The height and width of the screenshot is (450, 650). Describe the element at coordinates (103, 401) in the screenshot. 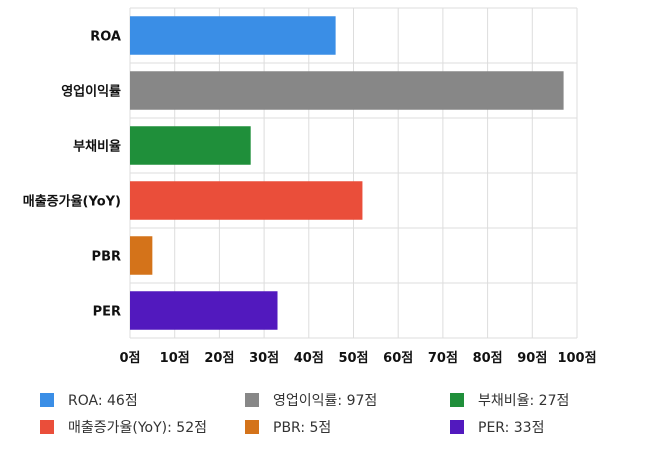

I see `legend-label: ROA: 46점` at that location.